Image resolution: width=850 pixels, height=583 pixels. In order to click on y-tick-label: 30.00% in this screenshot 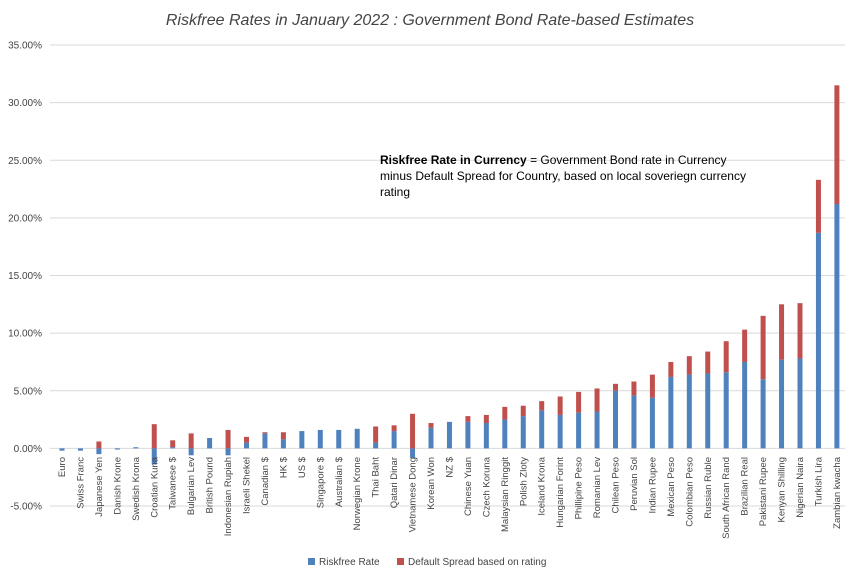, I will do `click(25, 103)`.